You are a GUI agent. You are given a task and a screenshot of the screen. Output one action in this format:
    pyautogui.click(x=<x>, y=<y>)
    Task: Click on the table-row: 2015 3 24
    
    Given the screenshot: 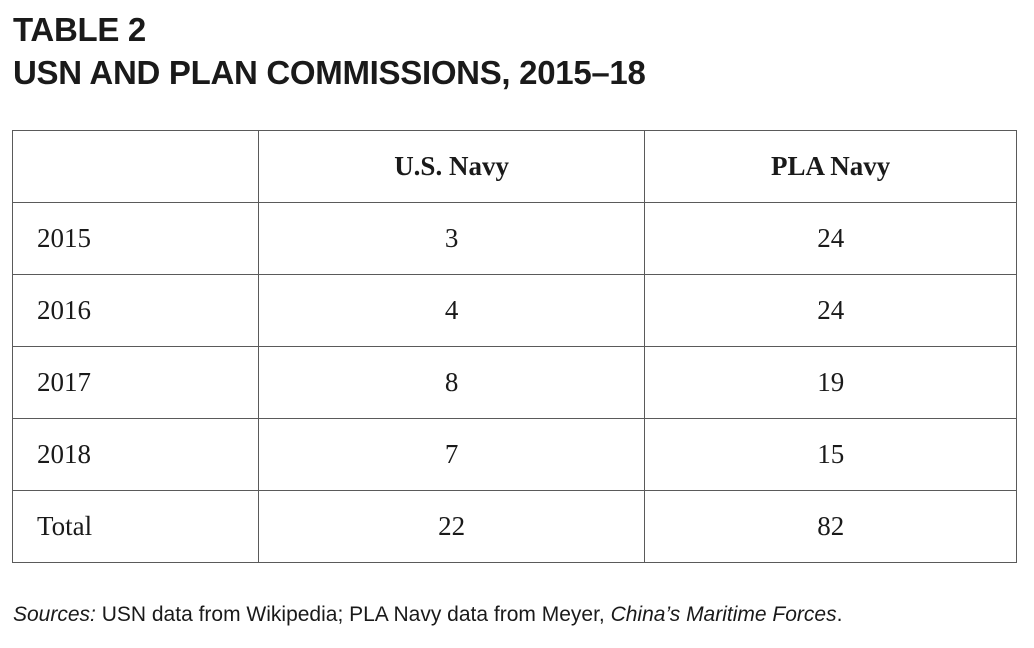 What is the action you would take?
    pyautogui.click(x=514, y=238)
    